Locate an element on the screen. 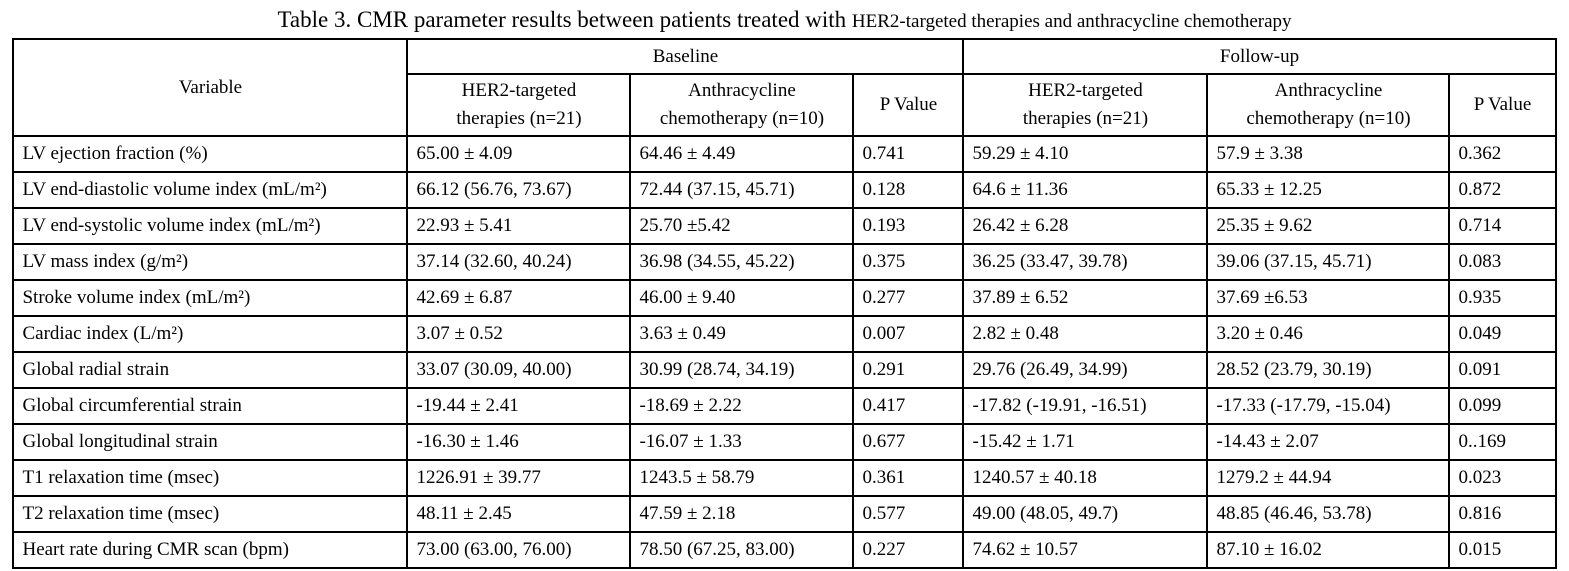  followup-pvalue-cell: 0.362 is located at coordinates (1502, 154).